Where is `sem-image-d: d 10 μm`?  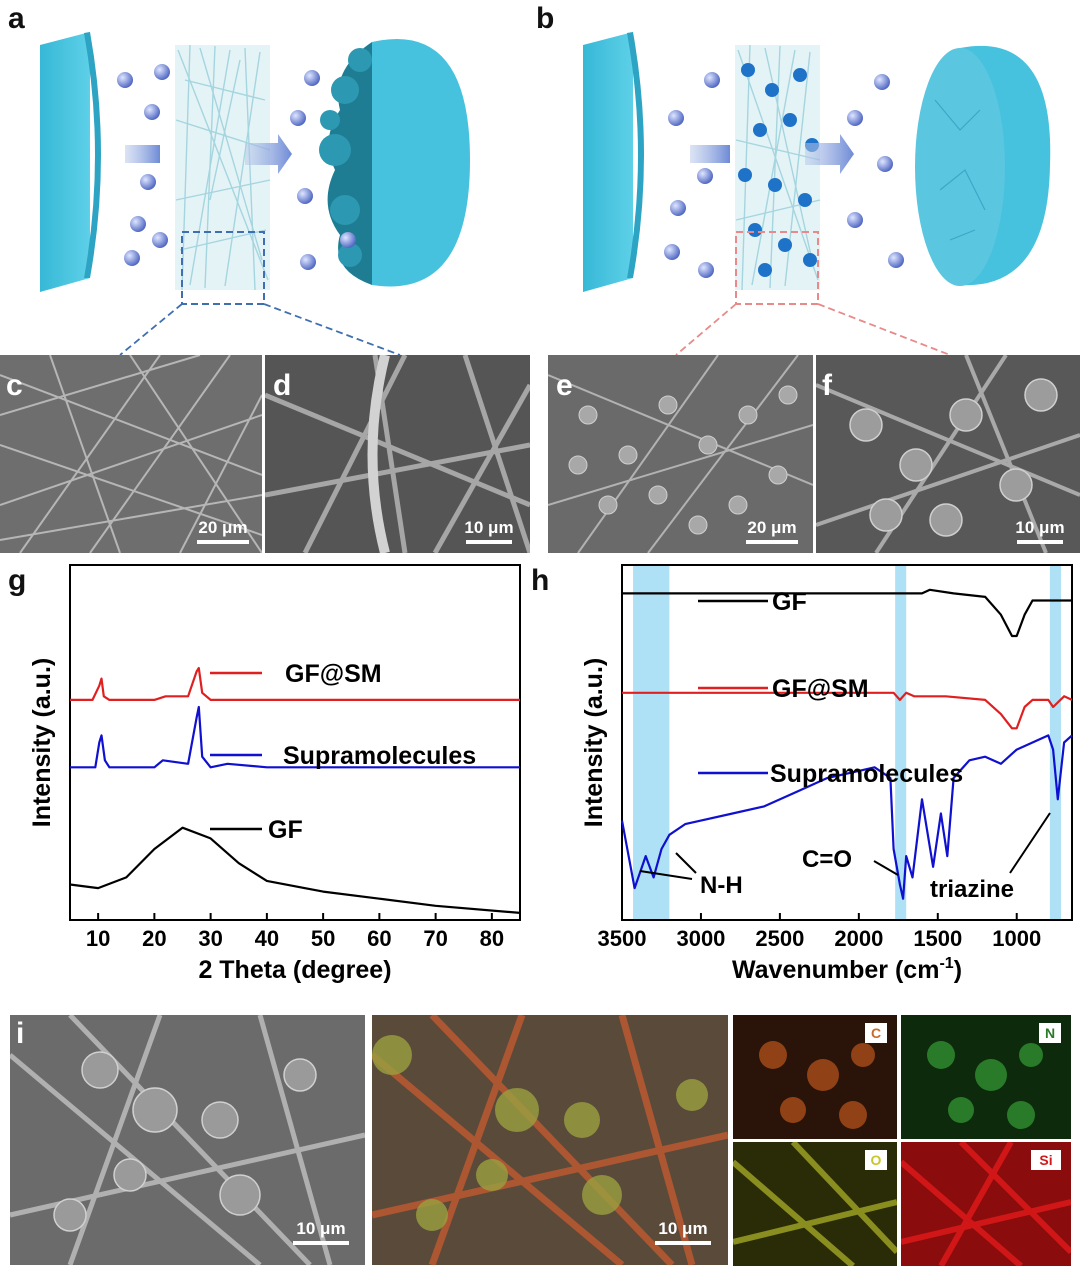
sem-image-d: d 10 μm is located at coordinates (397, 454).